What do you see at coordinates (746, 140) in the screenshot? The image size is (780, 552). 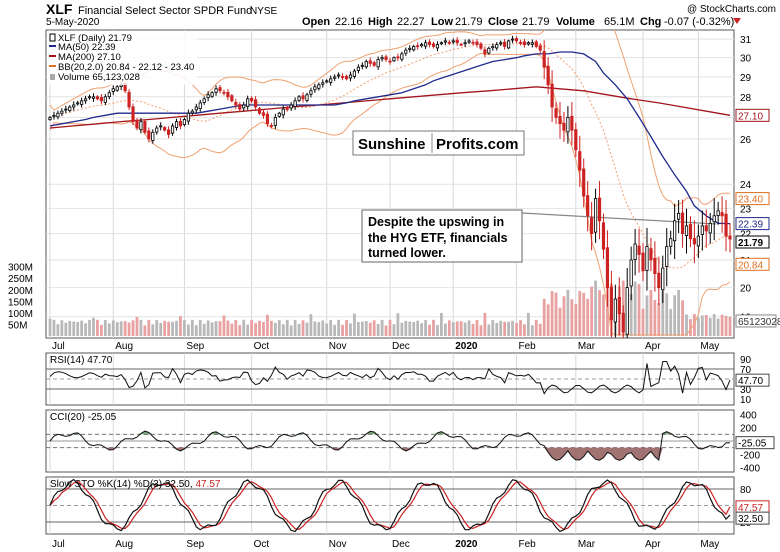 I see `price-tick-26: 26` at bounding box center [746, 140].